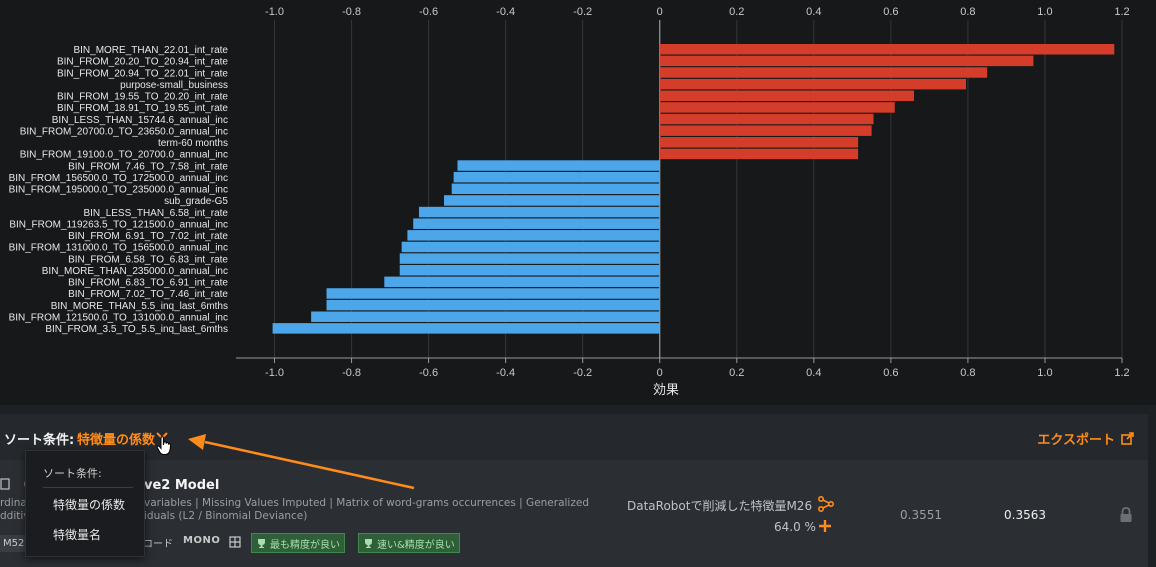  I want to click on badge-most-accurate: 最も精度が良い, so click(298, 543).